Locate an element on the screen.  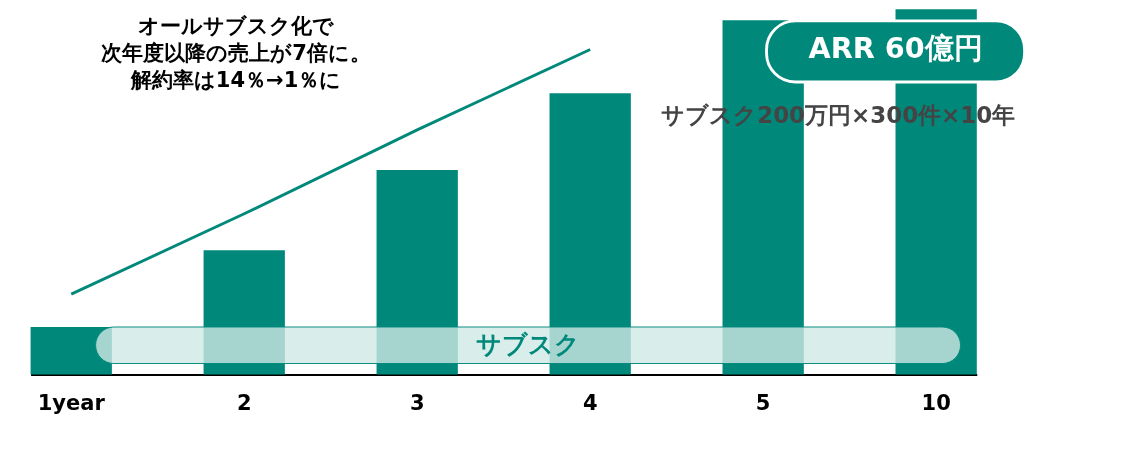
x-tick-label: 3 is located at coordinates (417, 403).